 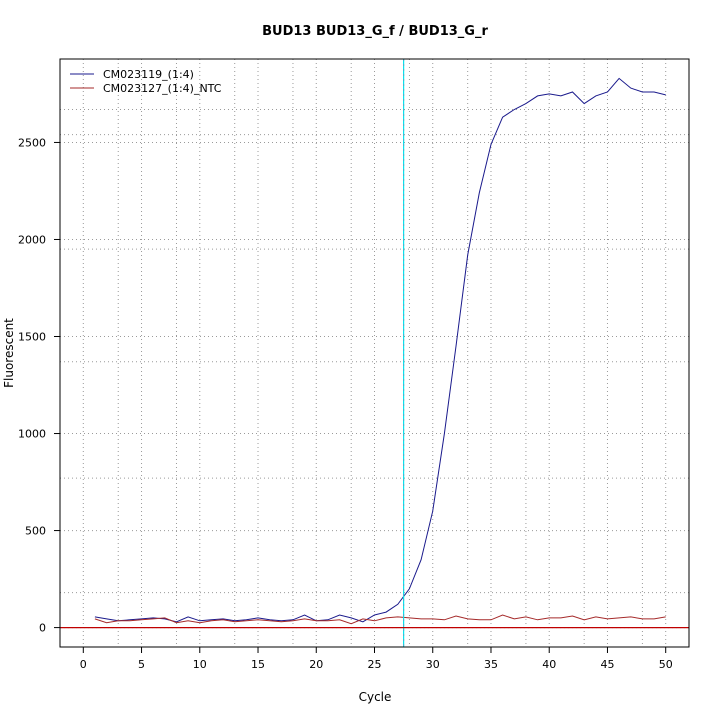 I want to click on x-tick-label: 50, so click(x=666, y=664).